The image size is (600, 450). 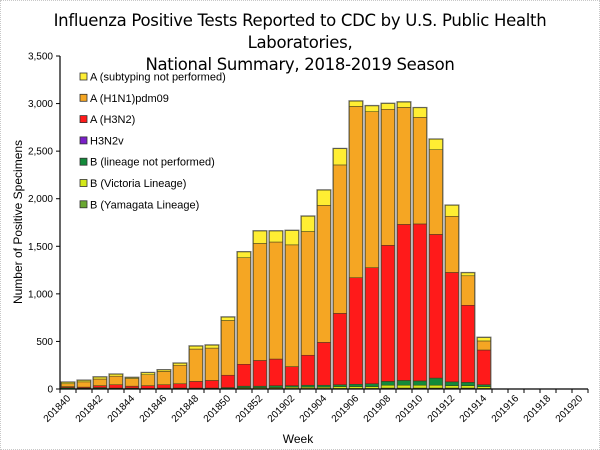 I want to click on bar-segment-201905-a-h3n2, so click(x=340, y=349).